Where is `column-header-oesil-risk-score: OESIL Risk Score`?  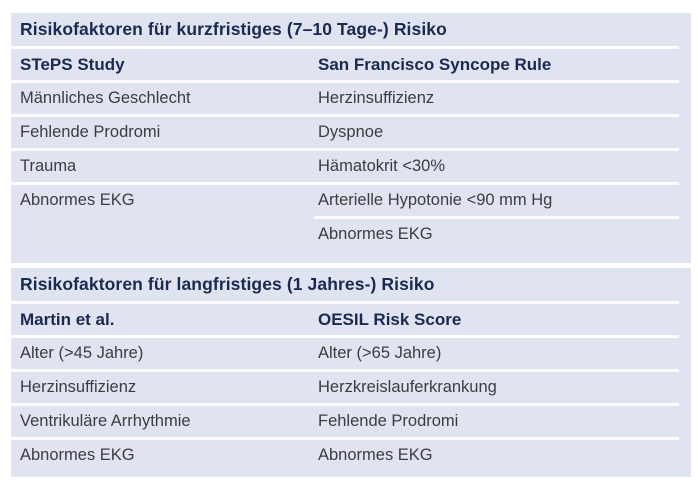 column-header-oesil-risk-score: OESIL Risk Score is located at coordinates (390, 319).